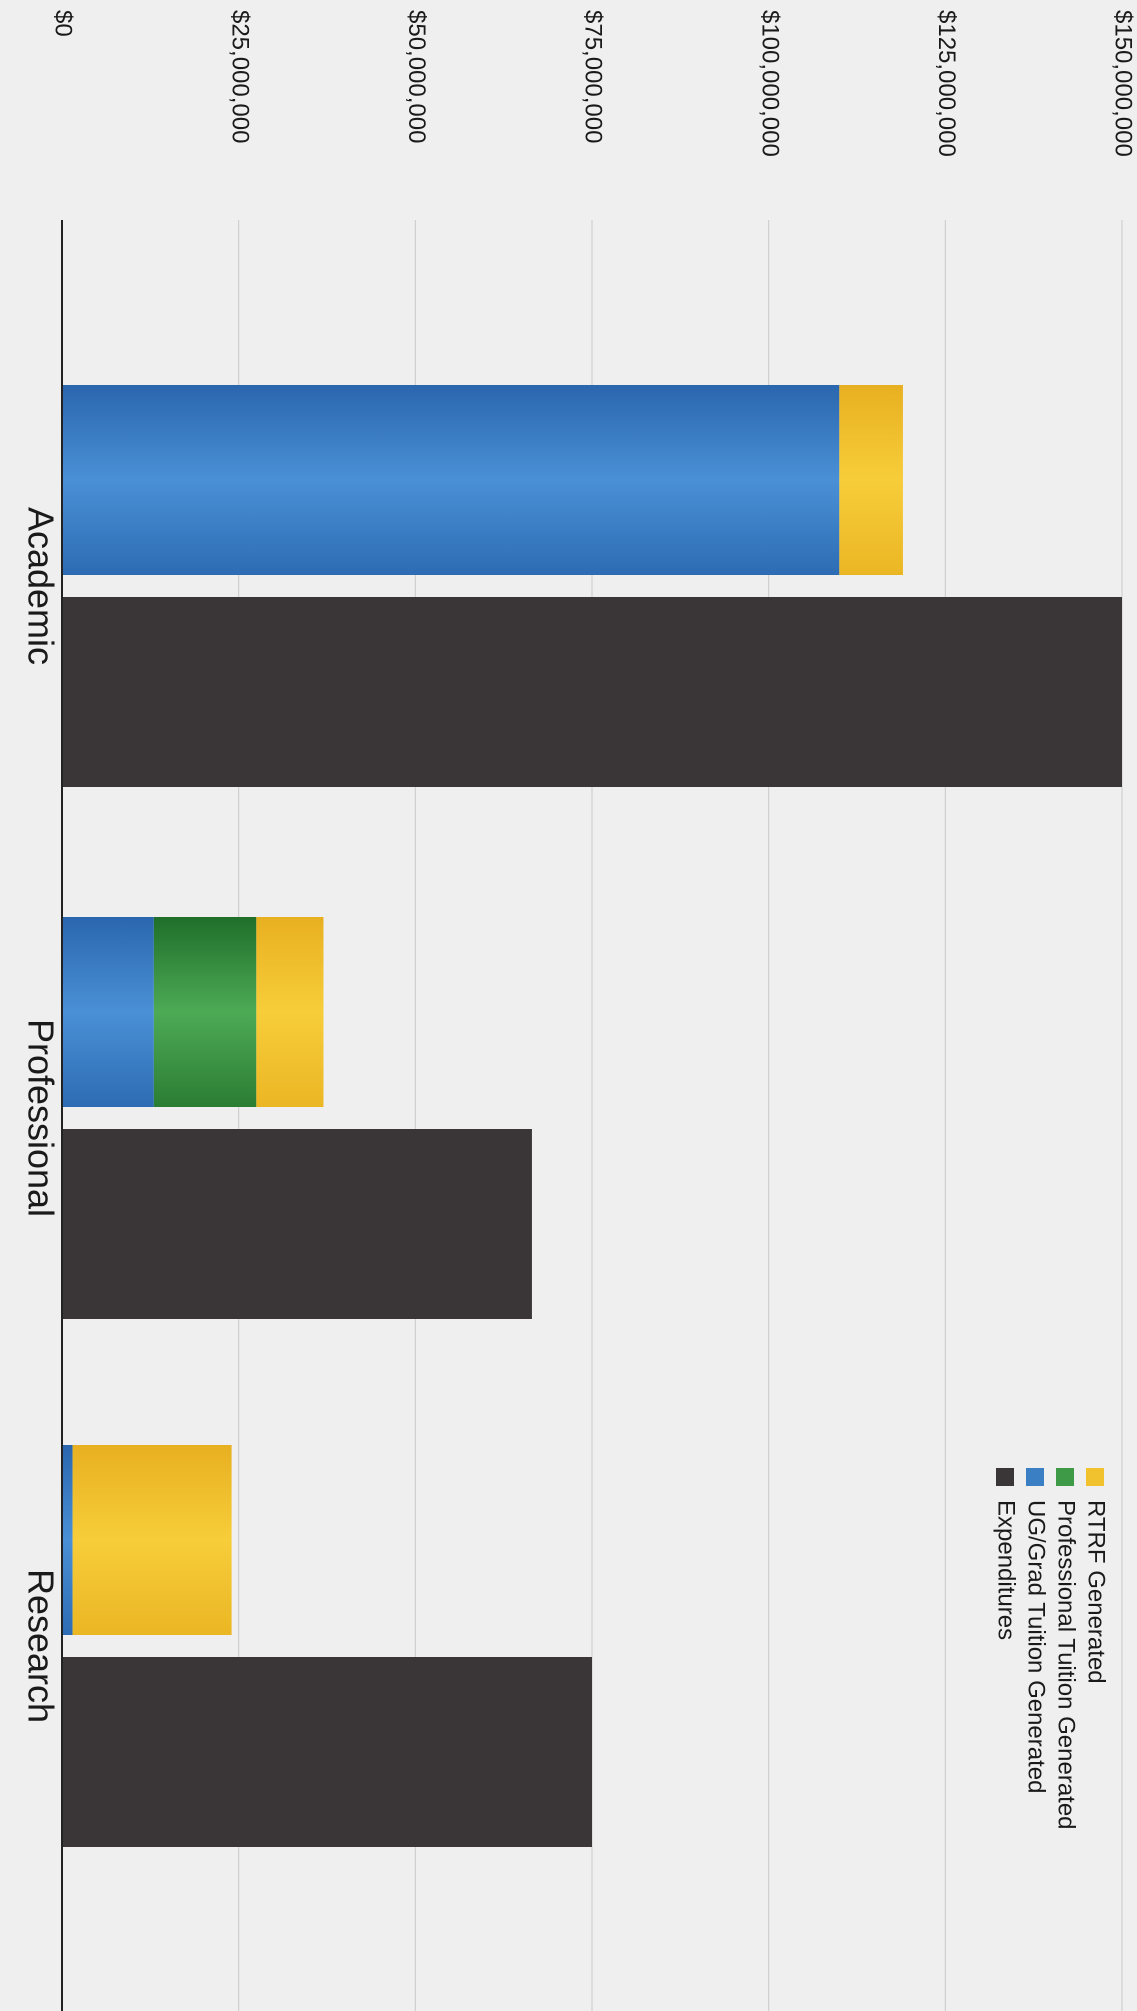 The height and width of the screenshot is (2011, 1137). What do you see at coordinates (593, 76) in the screenshot?
I see `value-tick-label: $75,000,000` at bounding box center [593, 76].